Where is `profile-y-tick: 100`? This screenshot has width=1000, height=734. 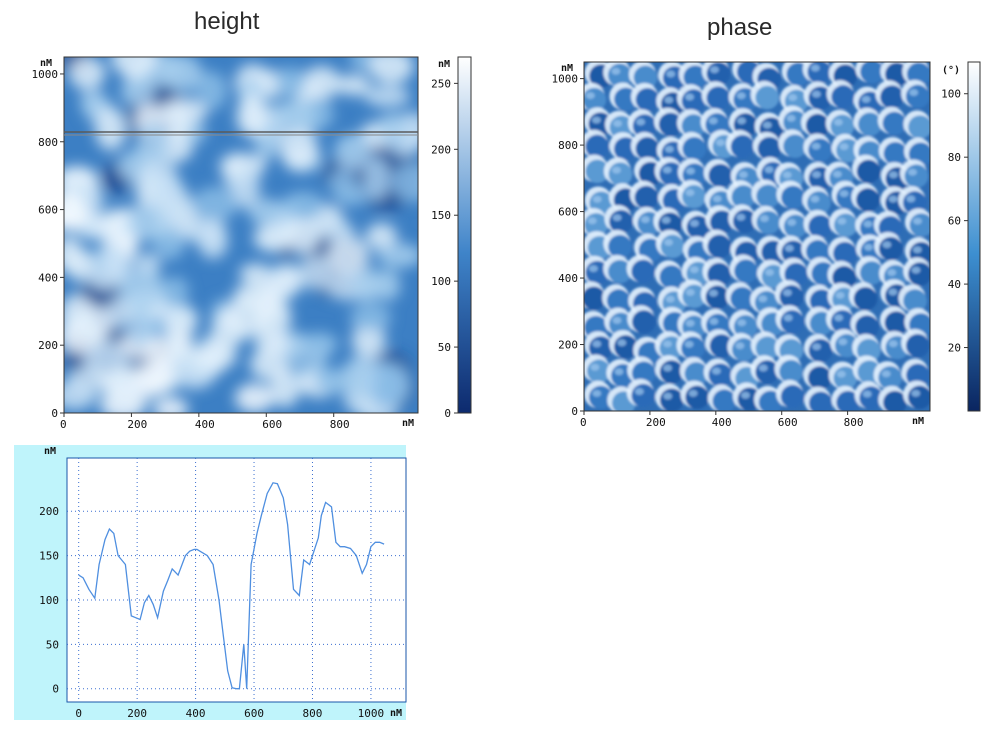
profile-y-tick: 100 is located at coordinates (49, 600).